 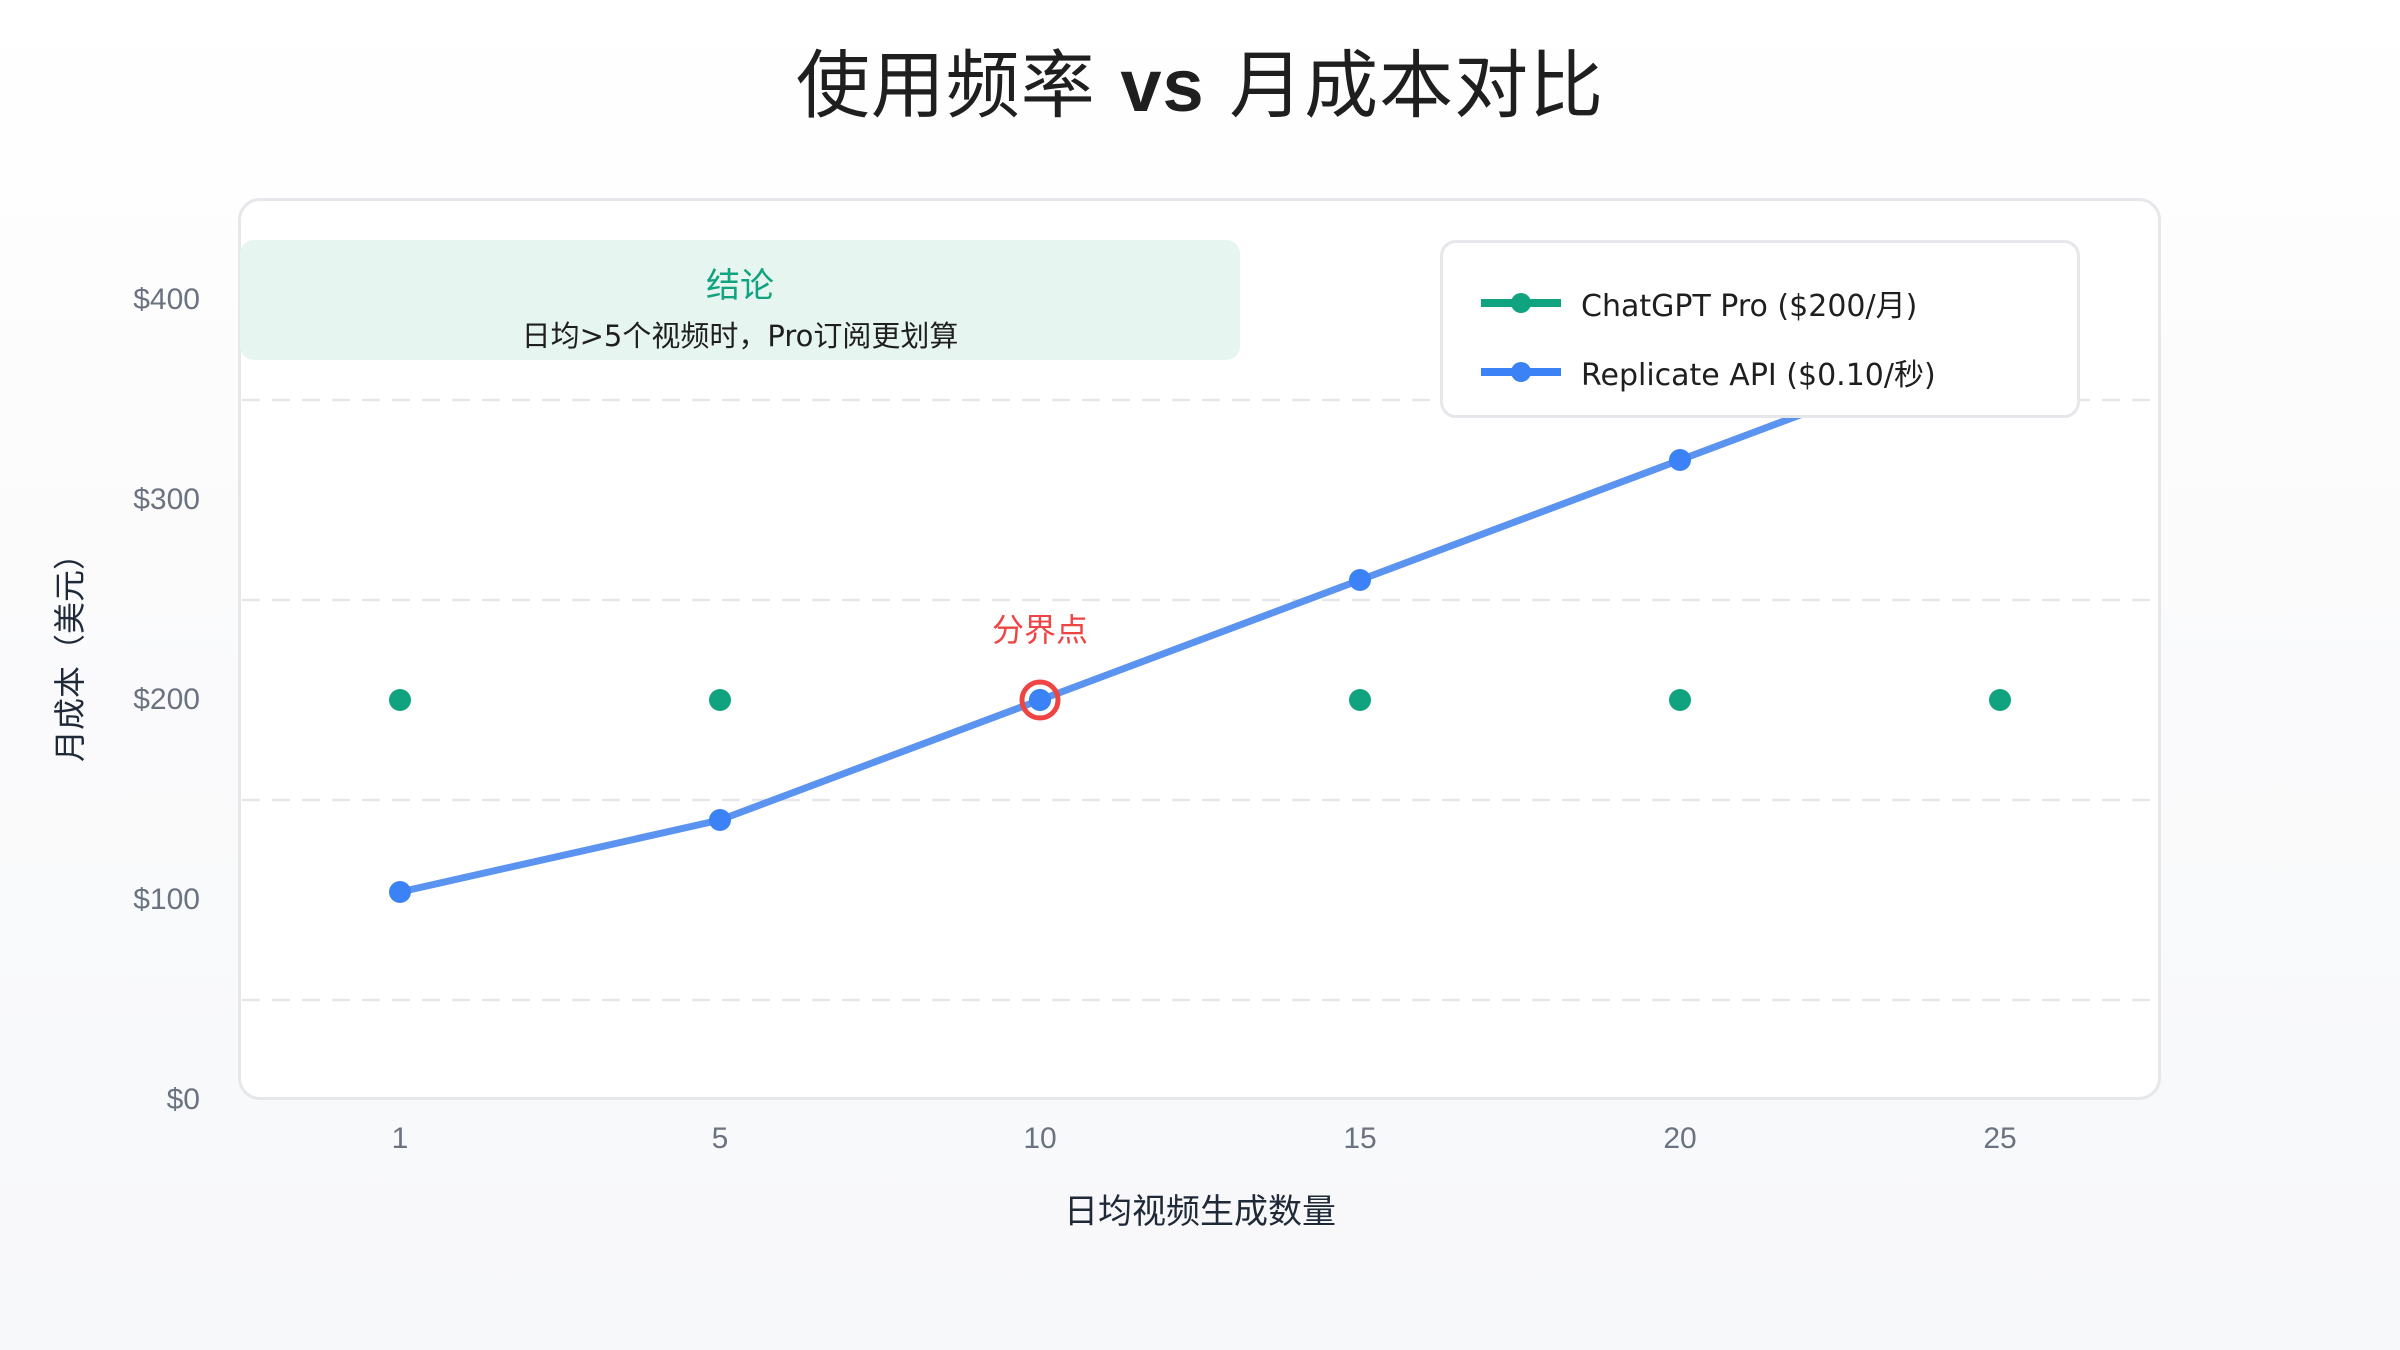 I want to click on y-tick-label: $100, so click(x=166, y=899).